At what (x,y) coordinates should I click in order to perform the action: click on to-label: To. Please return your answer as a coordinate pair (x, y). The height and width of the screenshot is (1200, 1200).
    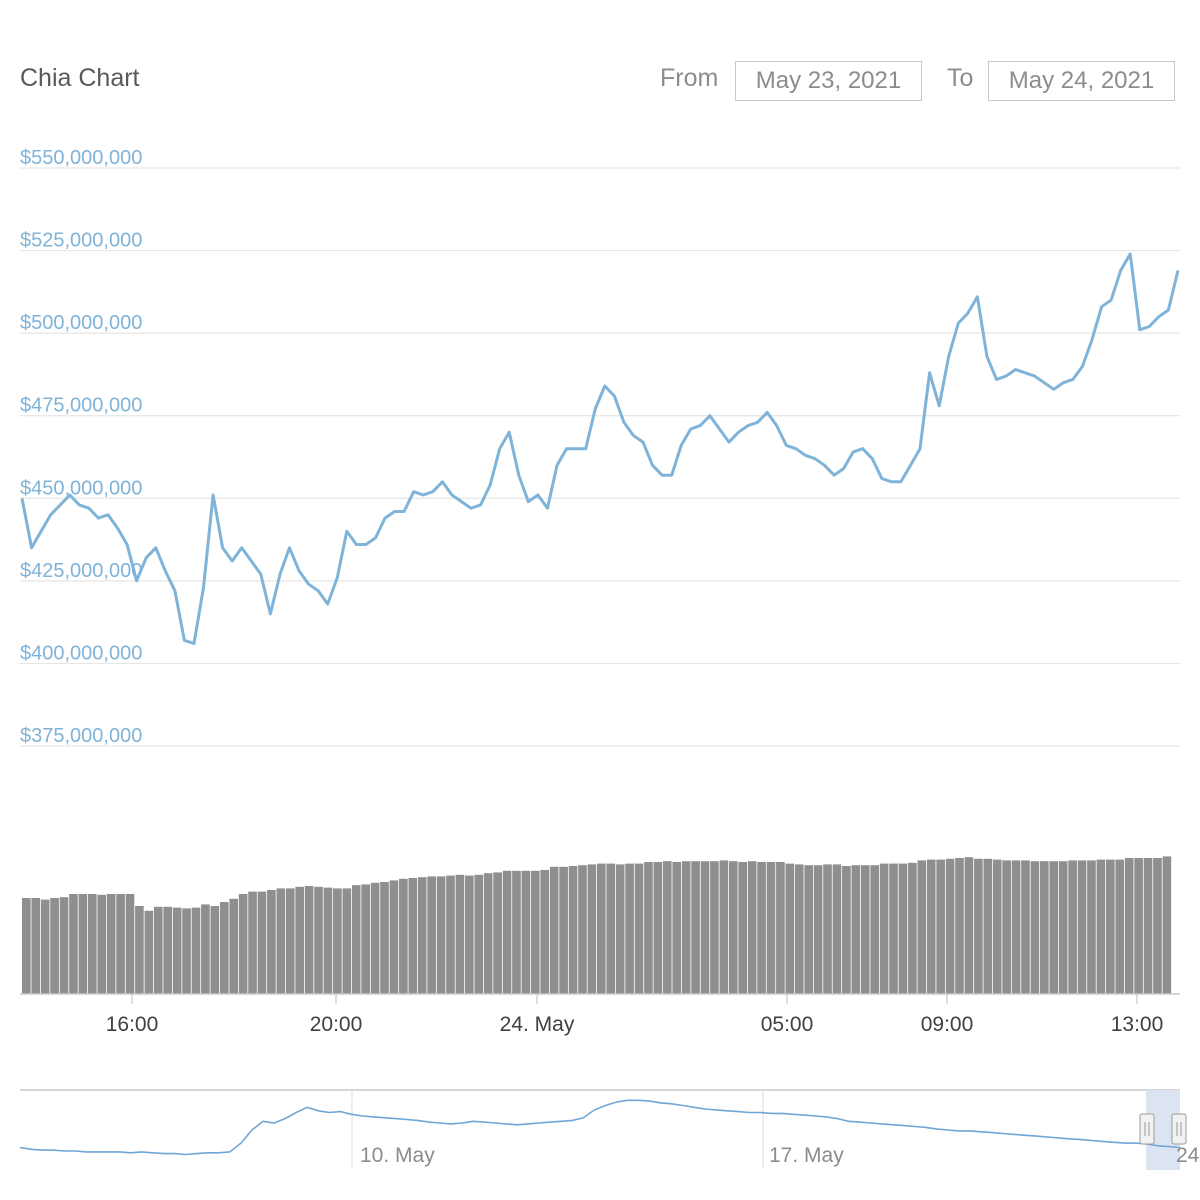
    Looking at the image, I should click on (960, 78).